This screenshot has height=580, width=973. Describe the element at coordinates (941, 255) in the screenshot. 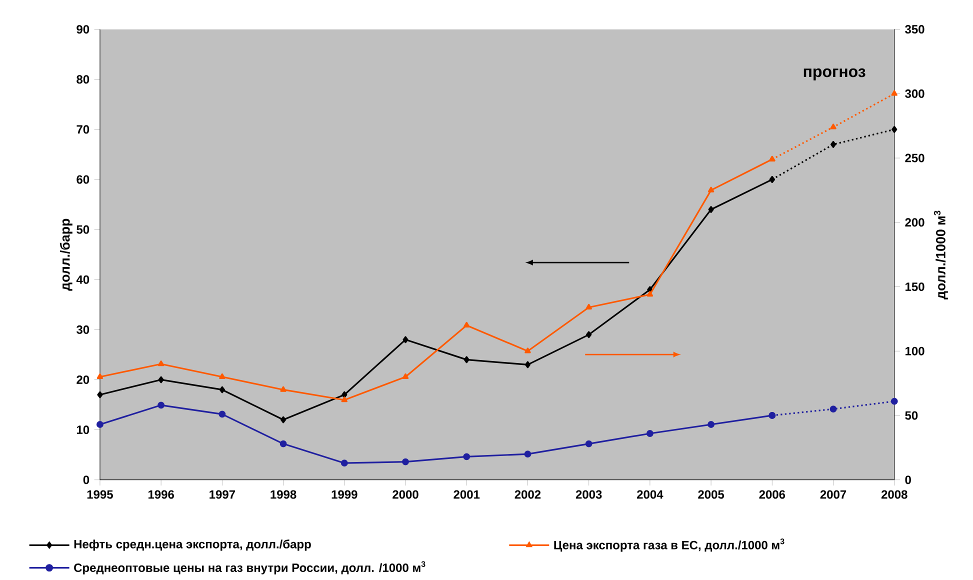

I see `y2-axis-title: долл./1000 м$^{3}$` at that location.